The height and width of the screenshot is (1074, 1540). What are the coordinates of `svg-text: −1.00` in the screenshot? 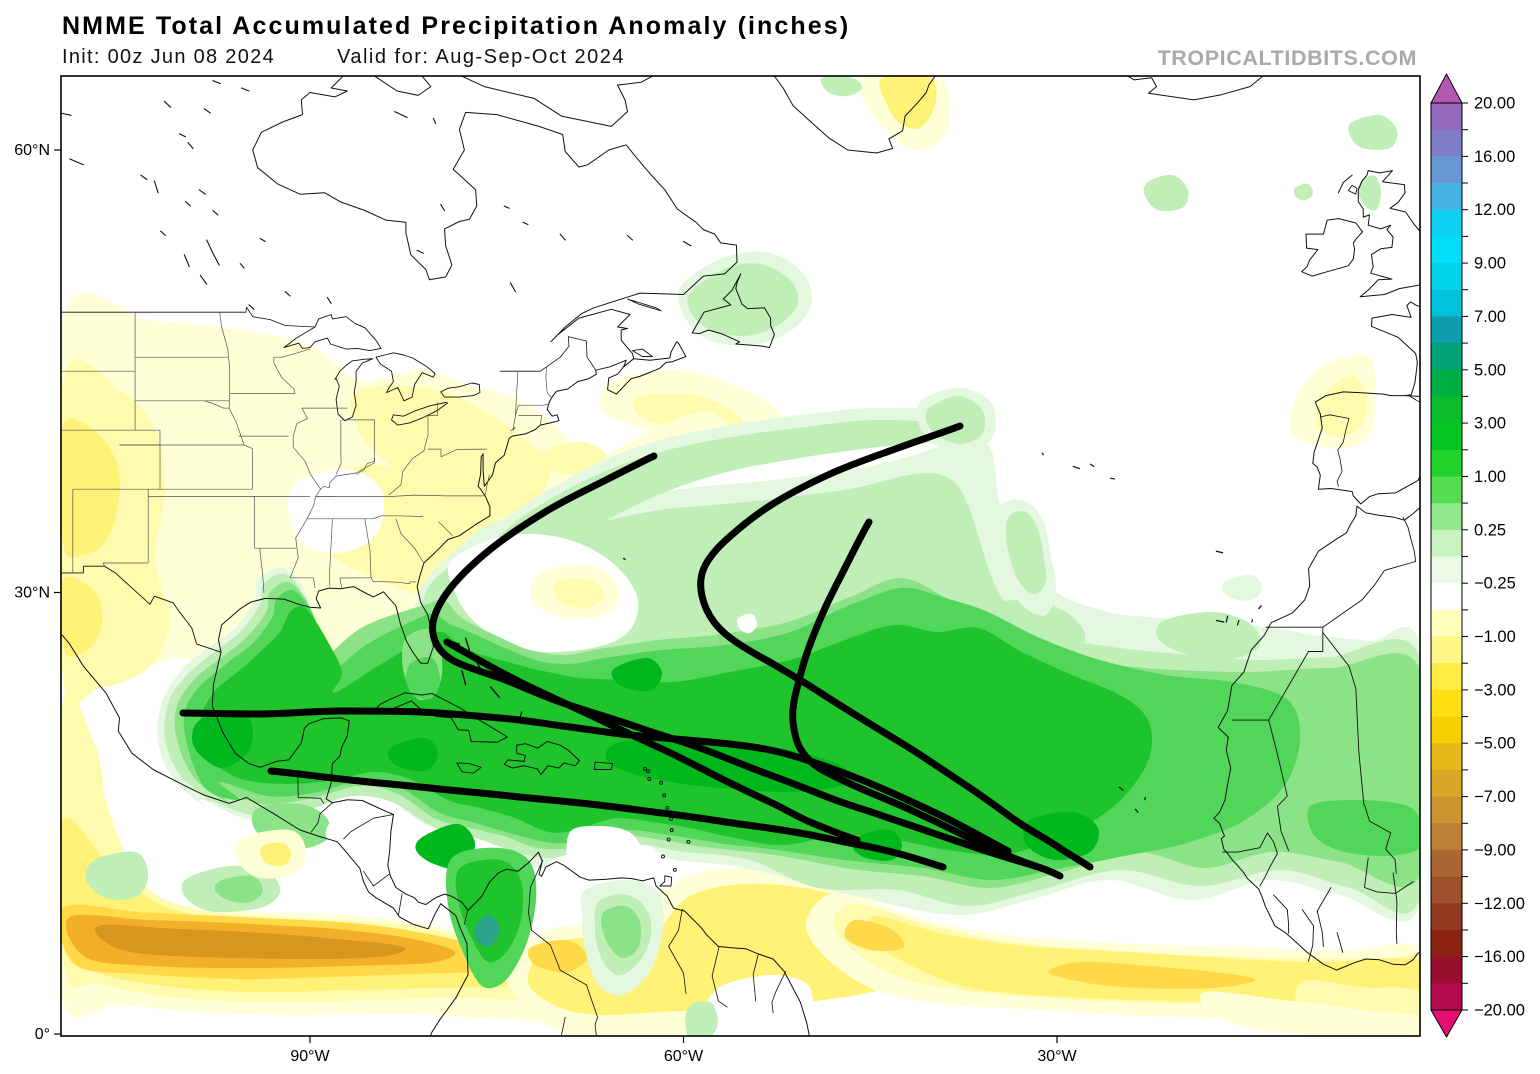 It's located at (1495, 637).